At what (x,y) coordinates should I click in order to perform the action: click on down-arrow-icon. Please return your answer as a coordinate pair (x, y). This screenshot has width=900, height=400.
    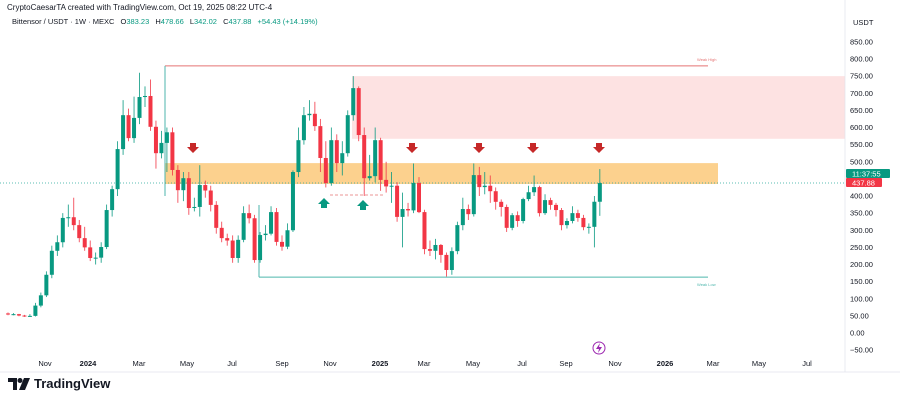
    Looking at the image, I should click on (533, 148).